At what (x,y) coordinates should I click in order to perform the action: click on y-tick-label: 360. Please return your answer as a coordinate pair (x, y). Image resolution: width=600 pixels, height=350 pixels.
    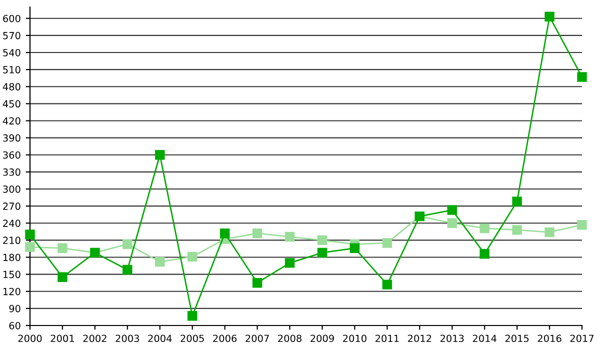
    Looking at the image, I should click on (11, 155).